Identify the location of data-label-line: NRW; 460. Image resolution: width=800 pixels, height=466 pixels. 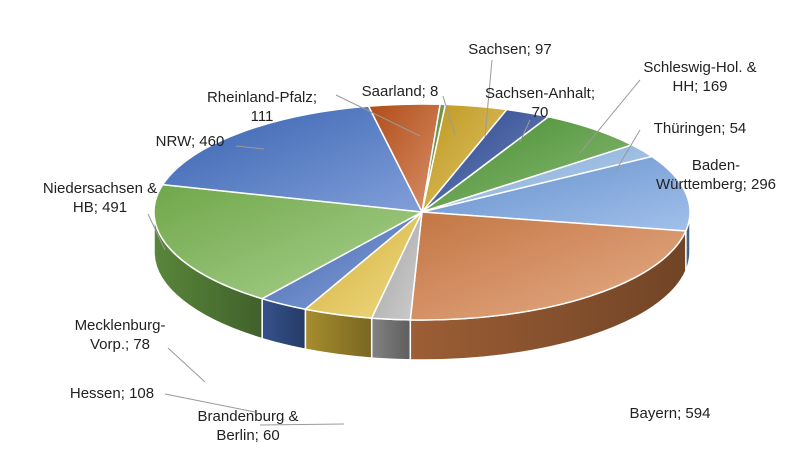
(190, 141).